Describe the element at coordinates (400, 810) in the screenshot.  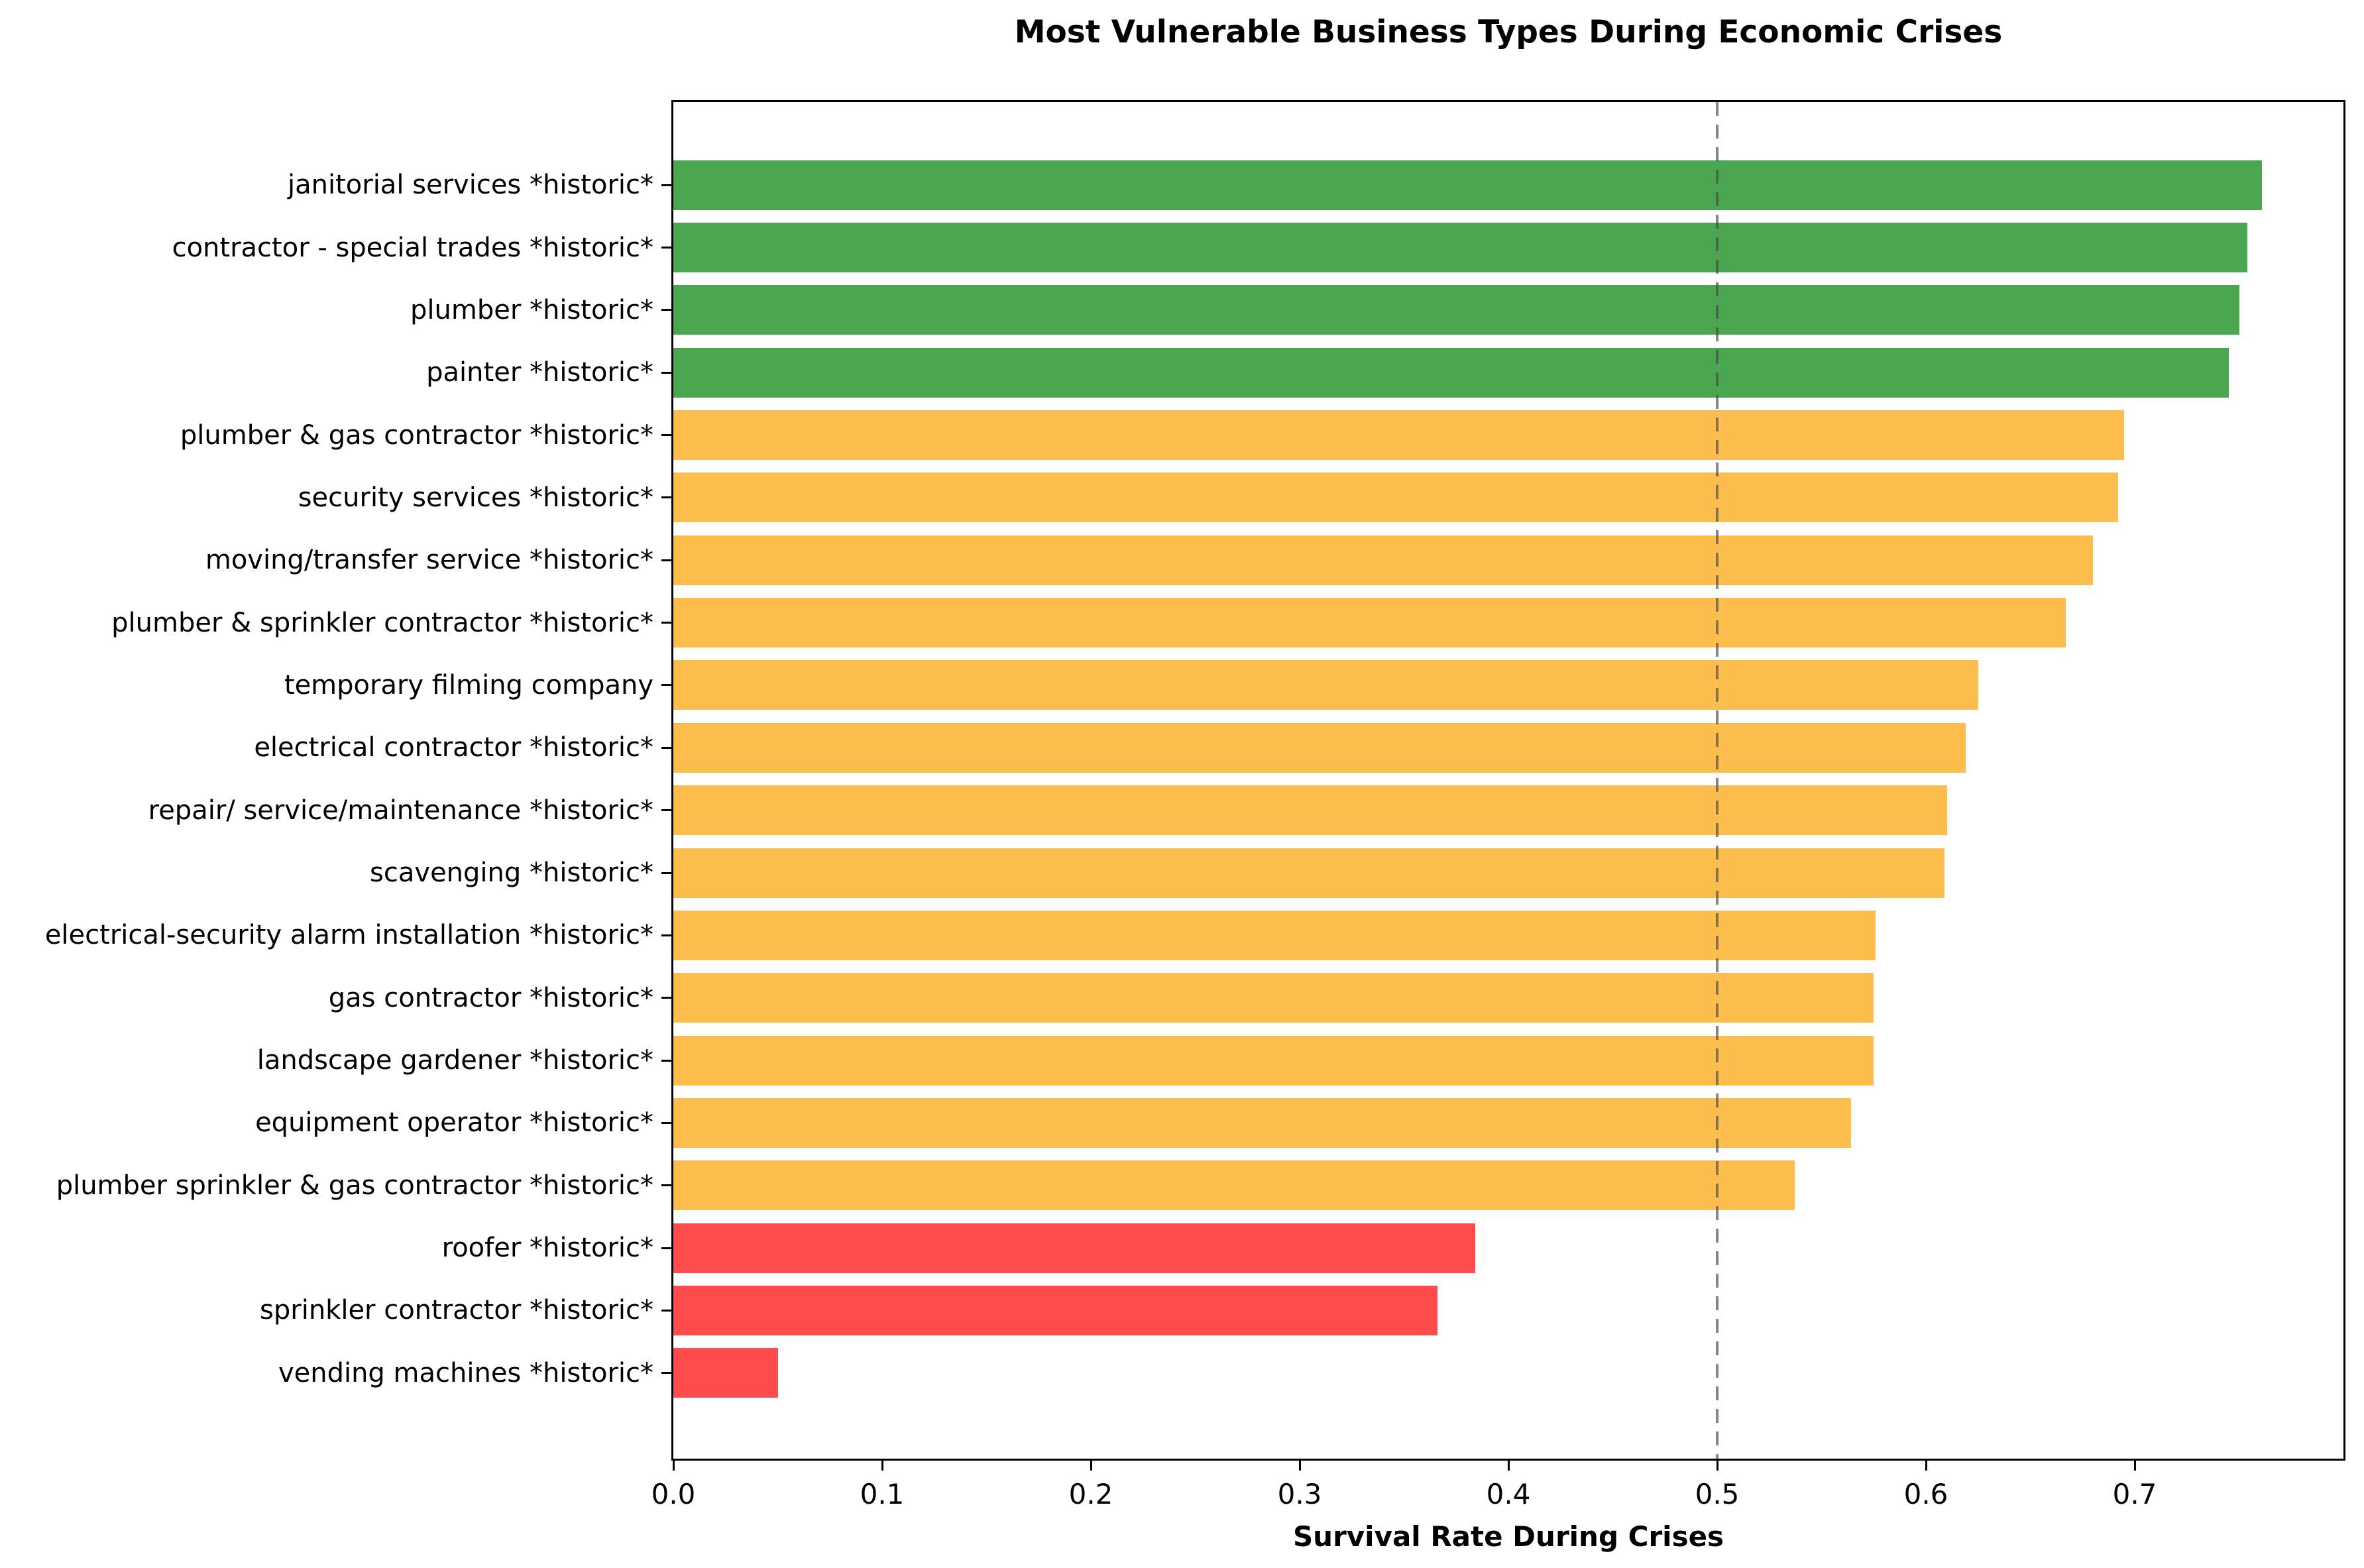
I see `y-tick-label: repair/ service/maintenance *historic*` at that location.